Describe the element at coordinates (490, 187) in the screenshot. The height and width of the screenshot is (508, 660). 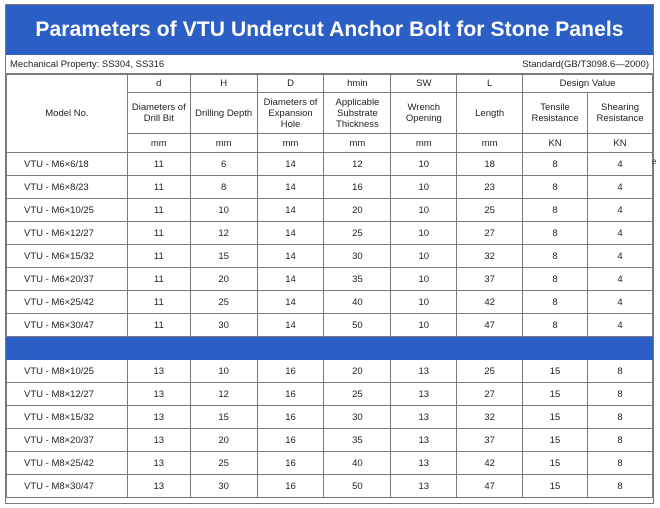
I see `value-cell-L: 23` at that location.